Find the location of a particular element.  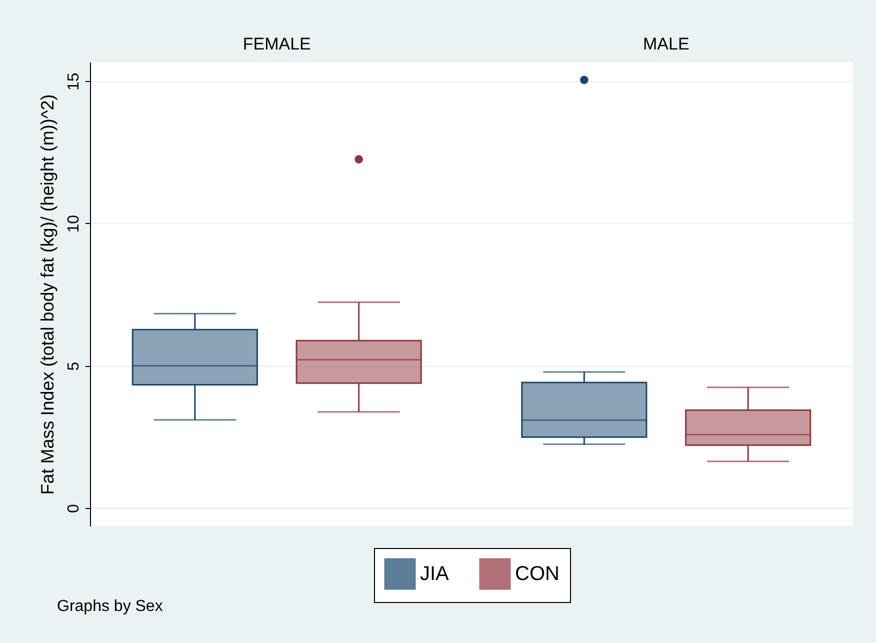

y-axis-title: Fat Mass Index (total body fat (kg)/ (height (m))^2) is located at coordinates (48, 294).